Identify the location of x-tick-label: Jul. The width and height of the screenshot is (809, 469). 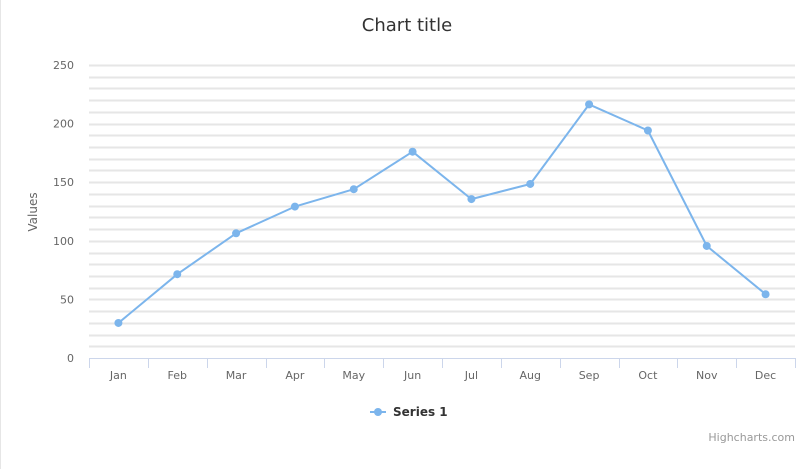
(471, 375).